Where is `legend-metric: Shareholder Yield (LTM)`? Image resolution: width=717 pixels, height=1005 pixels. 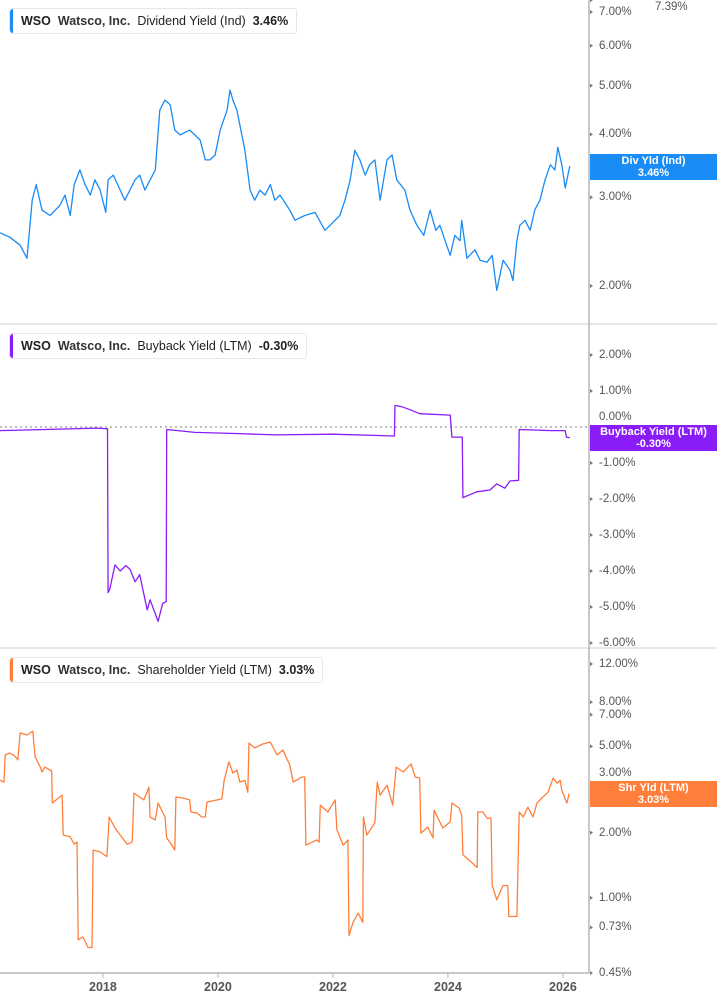
legend-metric: Shareholder Yield (LTM) is located at coordinates (204, 670).